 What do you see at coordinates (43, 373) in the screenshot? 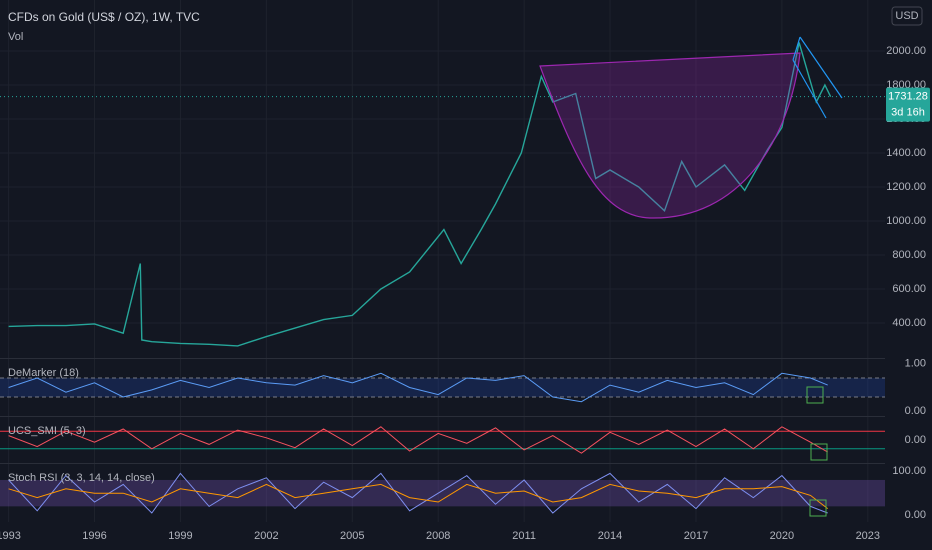
I see `indicator-title: DeMarker (18)` at bounding box center [43, 373].